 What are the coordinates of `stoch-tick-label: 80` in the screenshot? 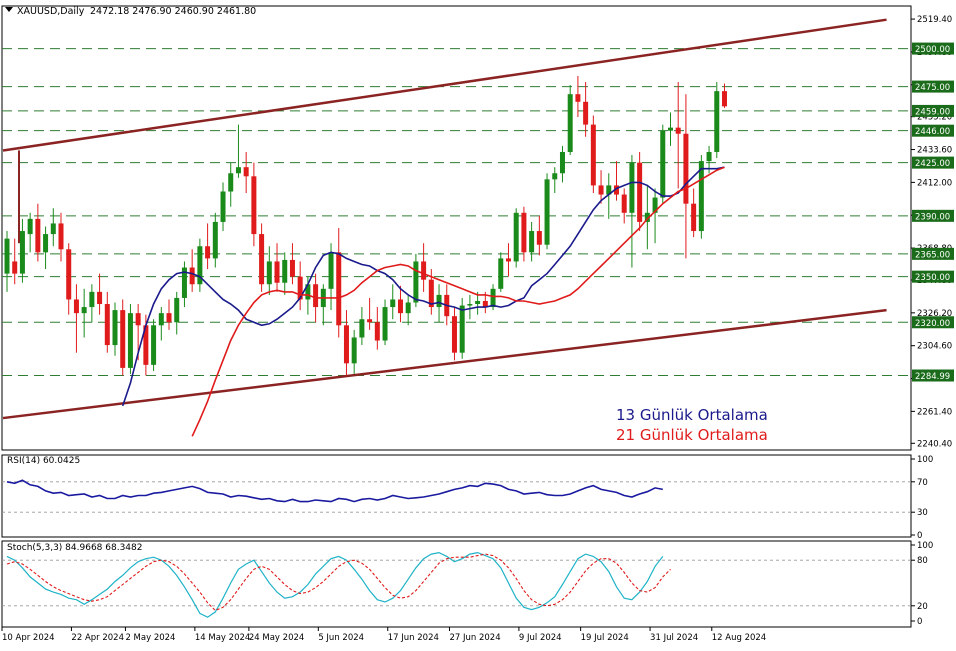 It's located at (922, 561).